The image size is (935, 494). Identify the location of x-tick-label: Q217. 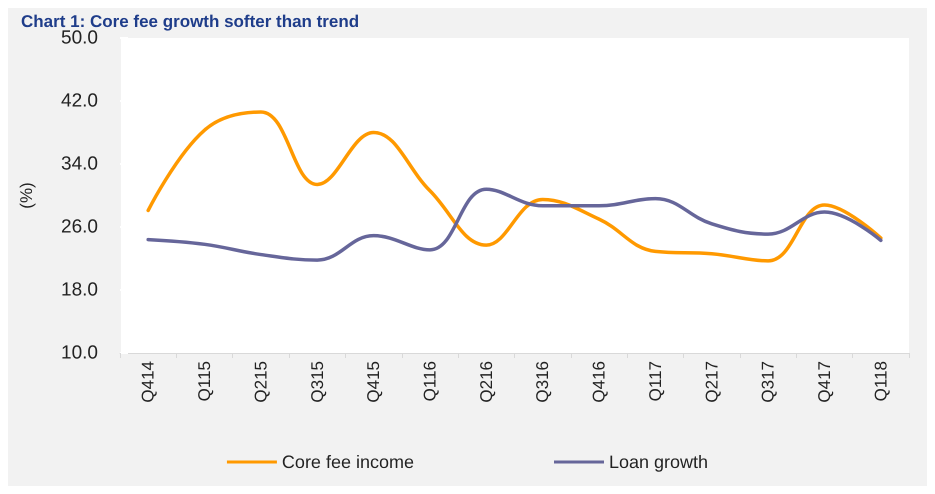
(712, 382).